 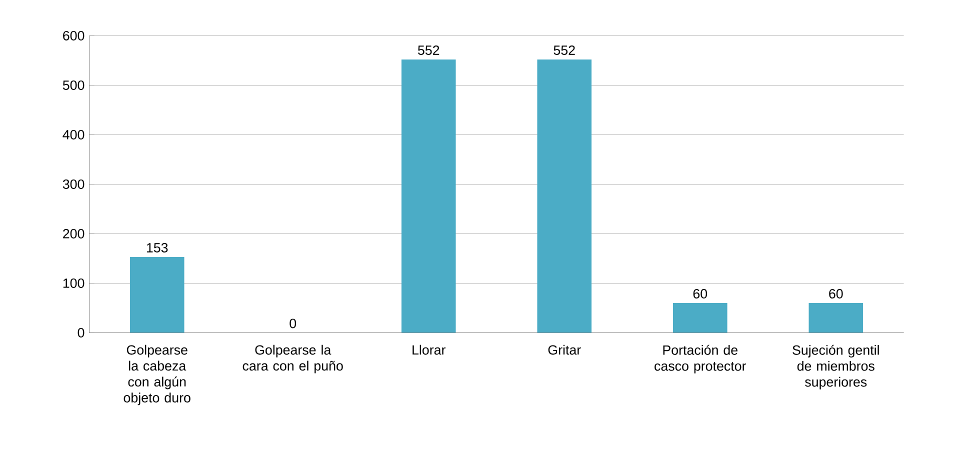 What do you see at coordinates (293, 323) in the screenshot?
I see `data-label: 0` at bounding box center [293, 323].